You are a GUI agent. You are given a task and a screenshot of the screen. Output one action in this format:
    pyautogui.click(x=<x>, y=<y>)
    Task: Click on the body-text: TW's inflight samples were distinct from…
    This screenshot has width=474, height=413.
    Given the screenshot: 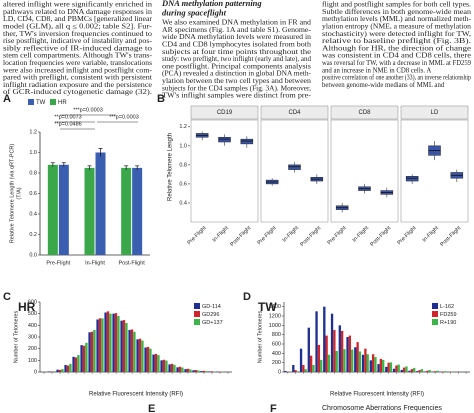 What is the action you would take?
    pyautogui.click(x=237, y=96)
    